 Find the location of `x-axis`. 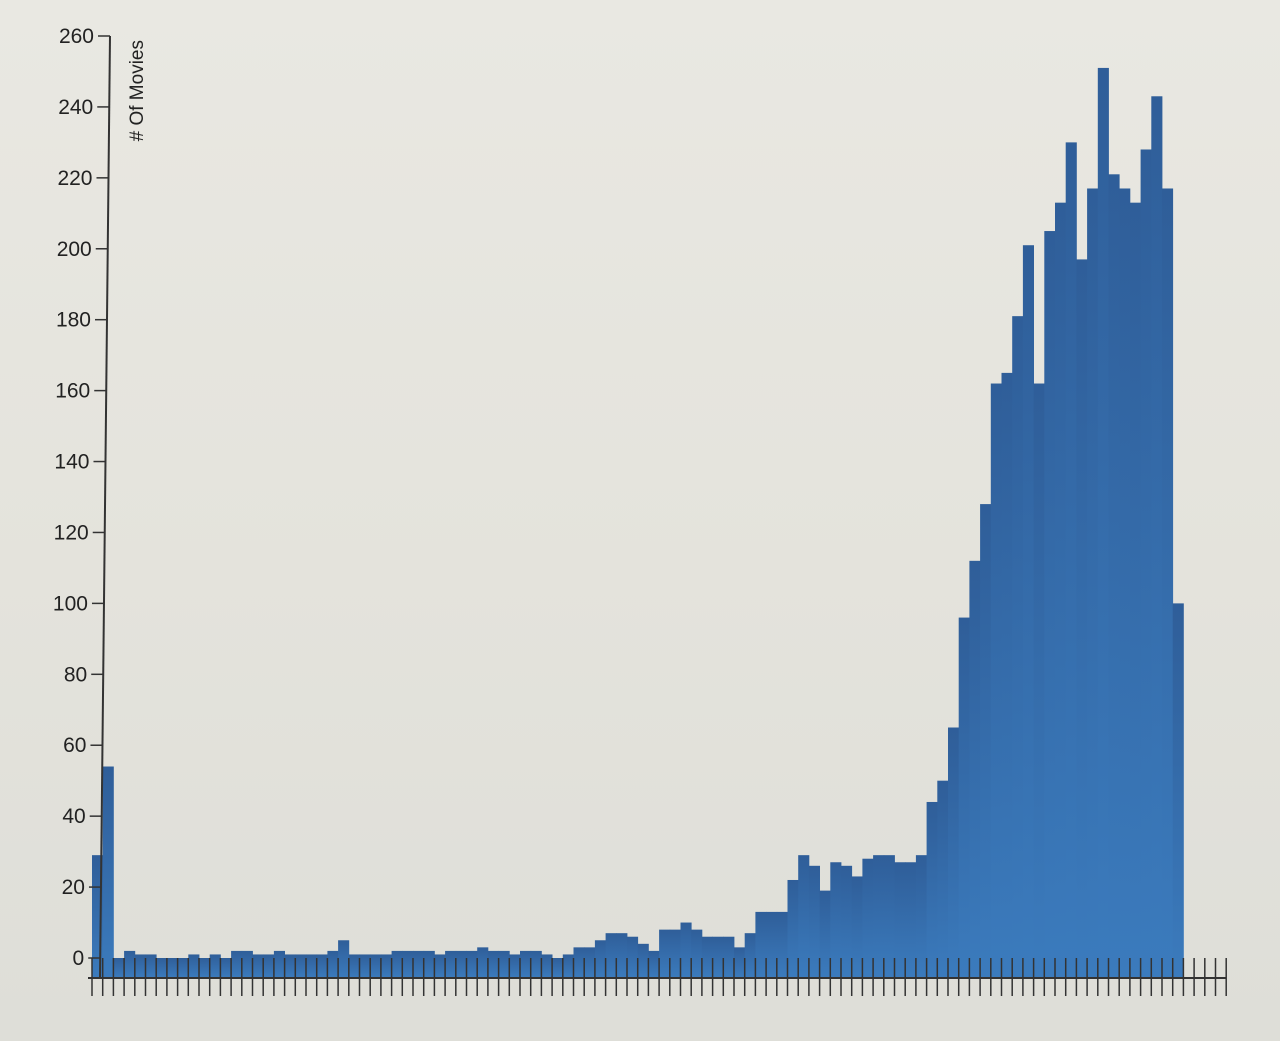

x-axis is located at coordinates (657, 977).